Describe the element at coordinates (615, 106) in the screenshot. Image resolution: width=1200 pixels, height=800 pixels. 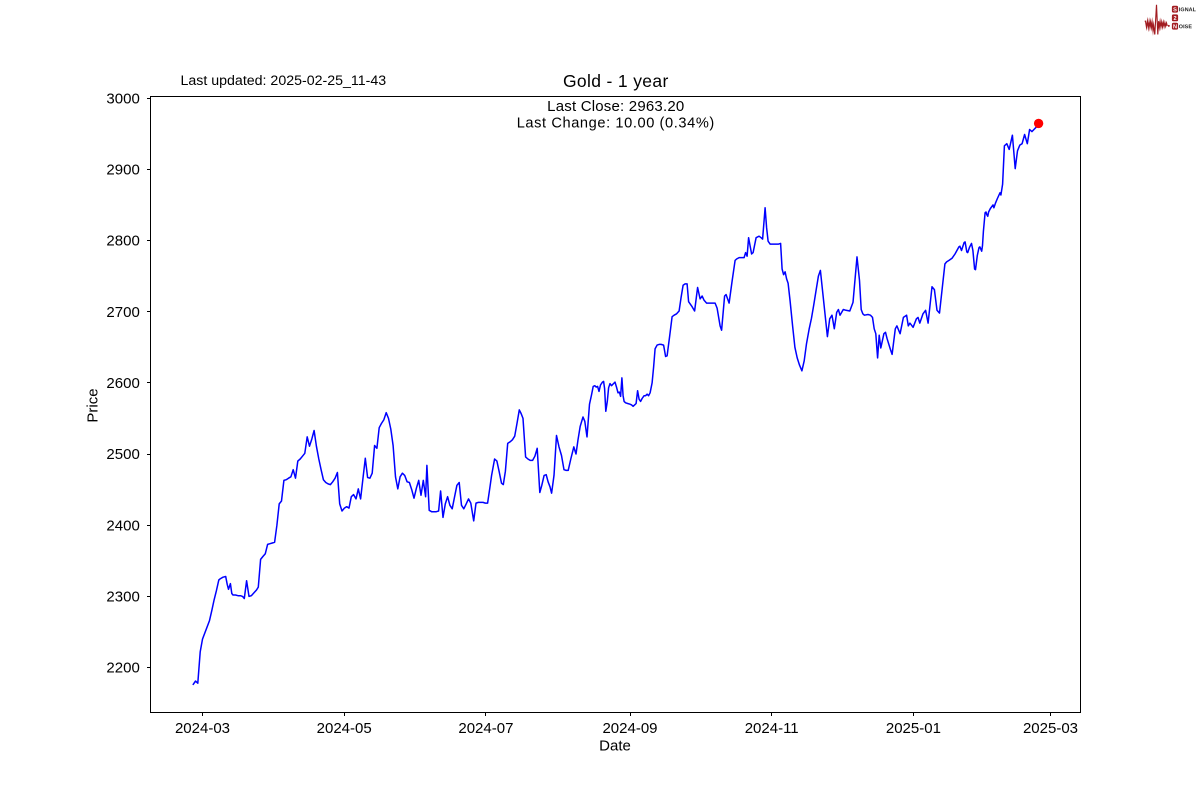
I see `svg-text: Last Close: 2963.20` at that location.